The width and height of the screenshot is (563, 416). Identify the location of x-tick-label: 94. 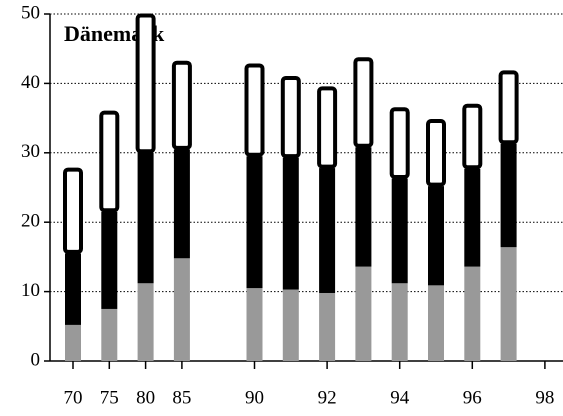
(400, 397).